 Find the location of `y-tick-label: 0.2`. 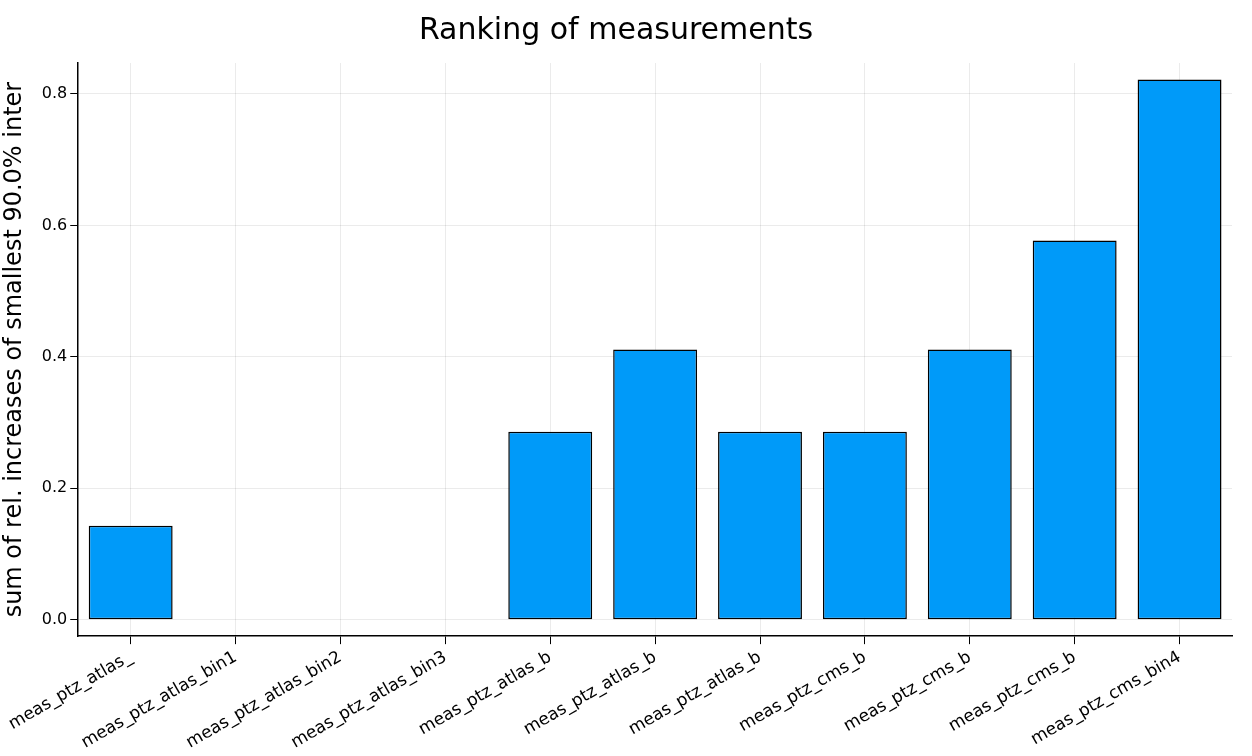

y-tick-label: 0.2 is located at coordinates (54, 487).